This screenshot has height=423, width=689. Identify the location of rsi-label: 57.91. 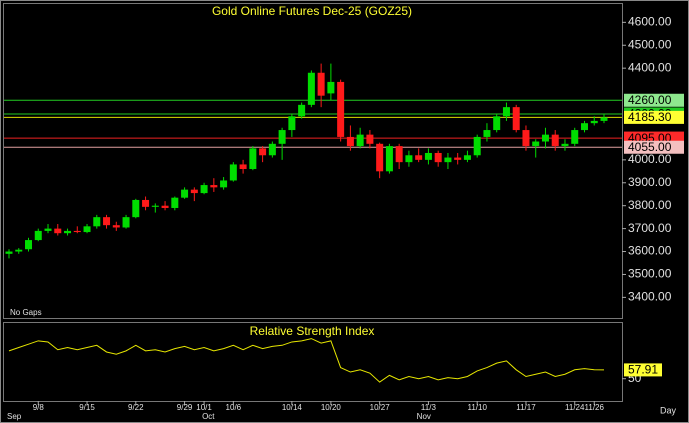
(643, 370).